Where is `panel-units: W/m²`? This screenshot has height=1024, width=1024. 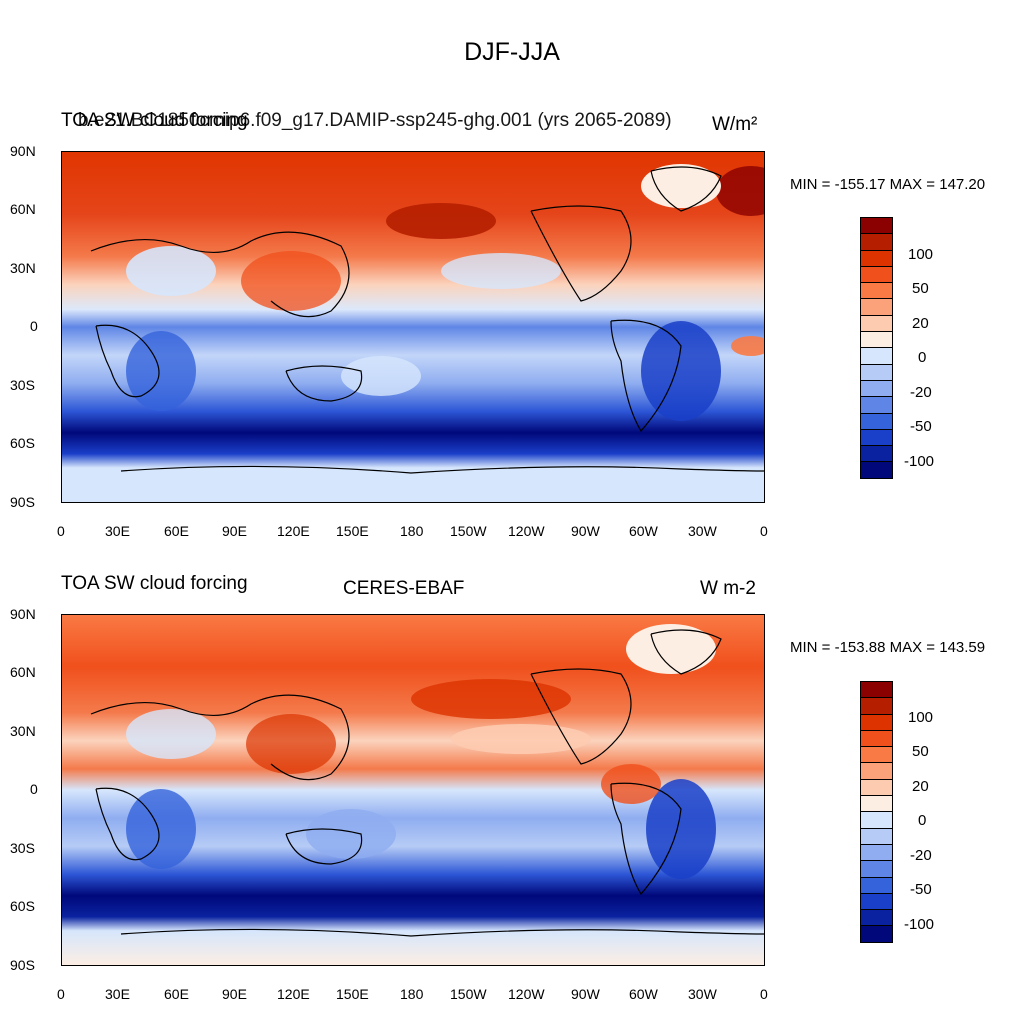 panel-units: W/m² is located at coordinates (735, 124).